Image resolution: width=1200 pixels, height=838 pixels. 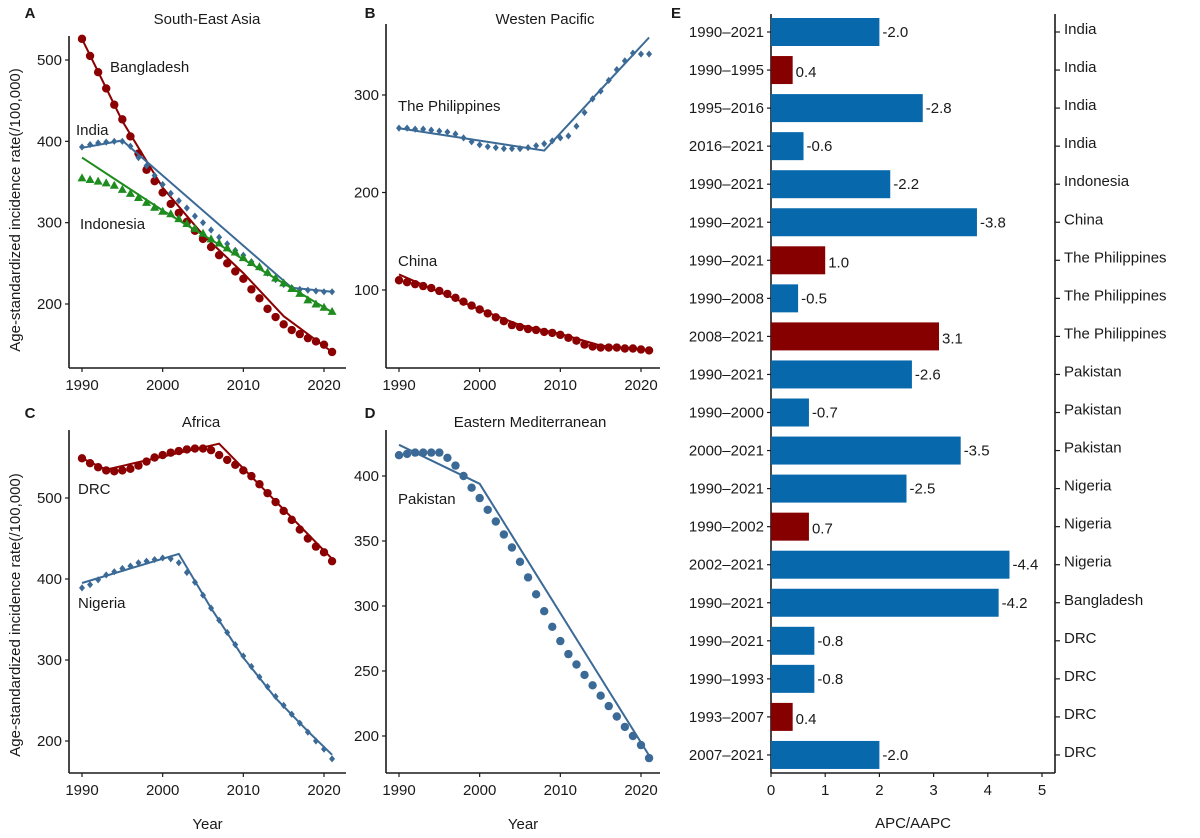 I want to click on series-bangladesh, so click(x=207, y=195).